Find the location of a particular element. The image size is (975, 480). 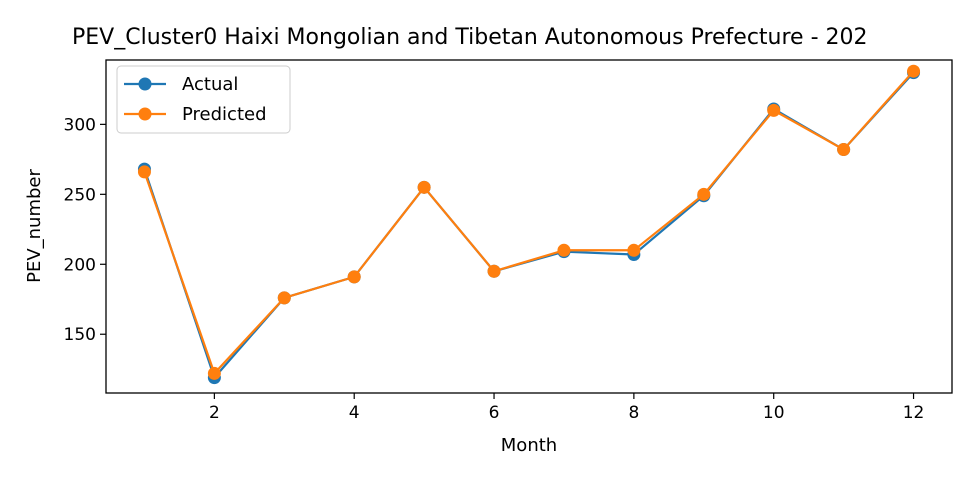

y-tick-label: 150 is located at coordinates (80, 335).